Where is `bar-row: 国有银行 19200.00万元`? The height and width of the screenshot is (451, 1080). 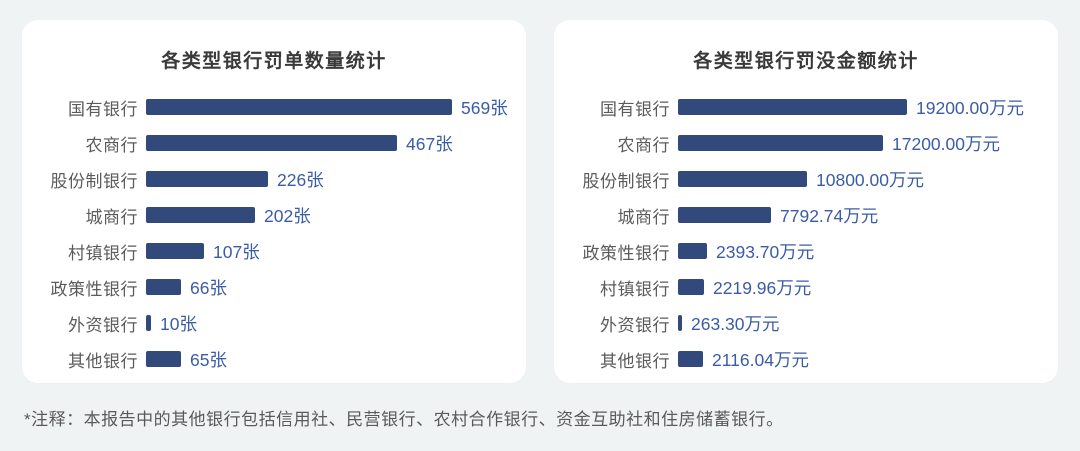 bar-row: 国有银行 19200.00万元 is located at coordinates (806, 107).